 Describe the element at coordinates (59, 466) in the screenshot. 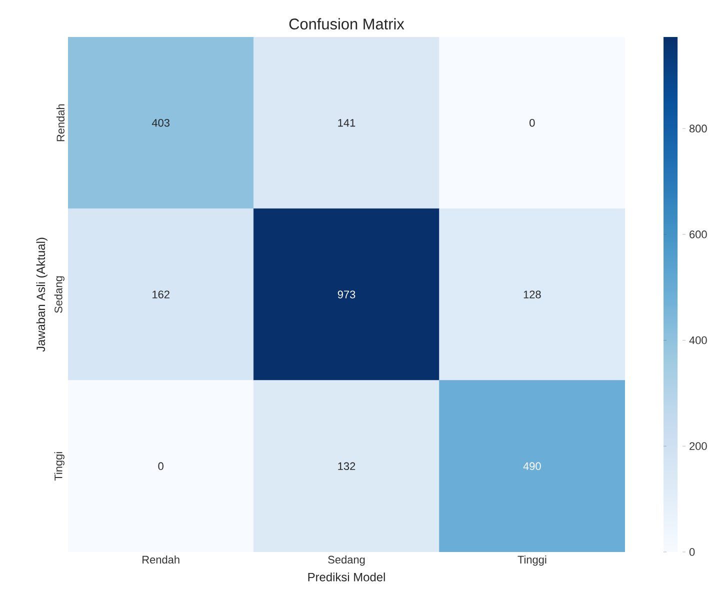

I see `y-tick-label: Tinggi` at that location.